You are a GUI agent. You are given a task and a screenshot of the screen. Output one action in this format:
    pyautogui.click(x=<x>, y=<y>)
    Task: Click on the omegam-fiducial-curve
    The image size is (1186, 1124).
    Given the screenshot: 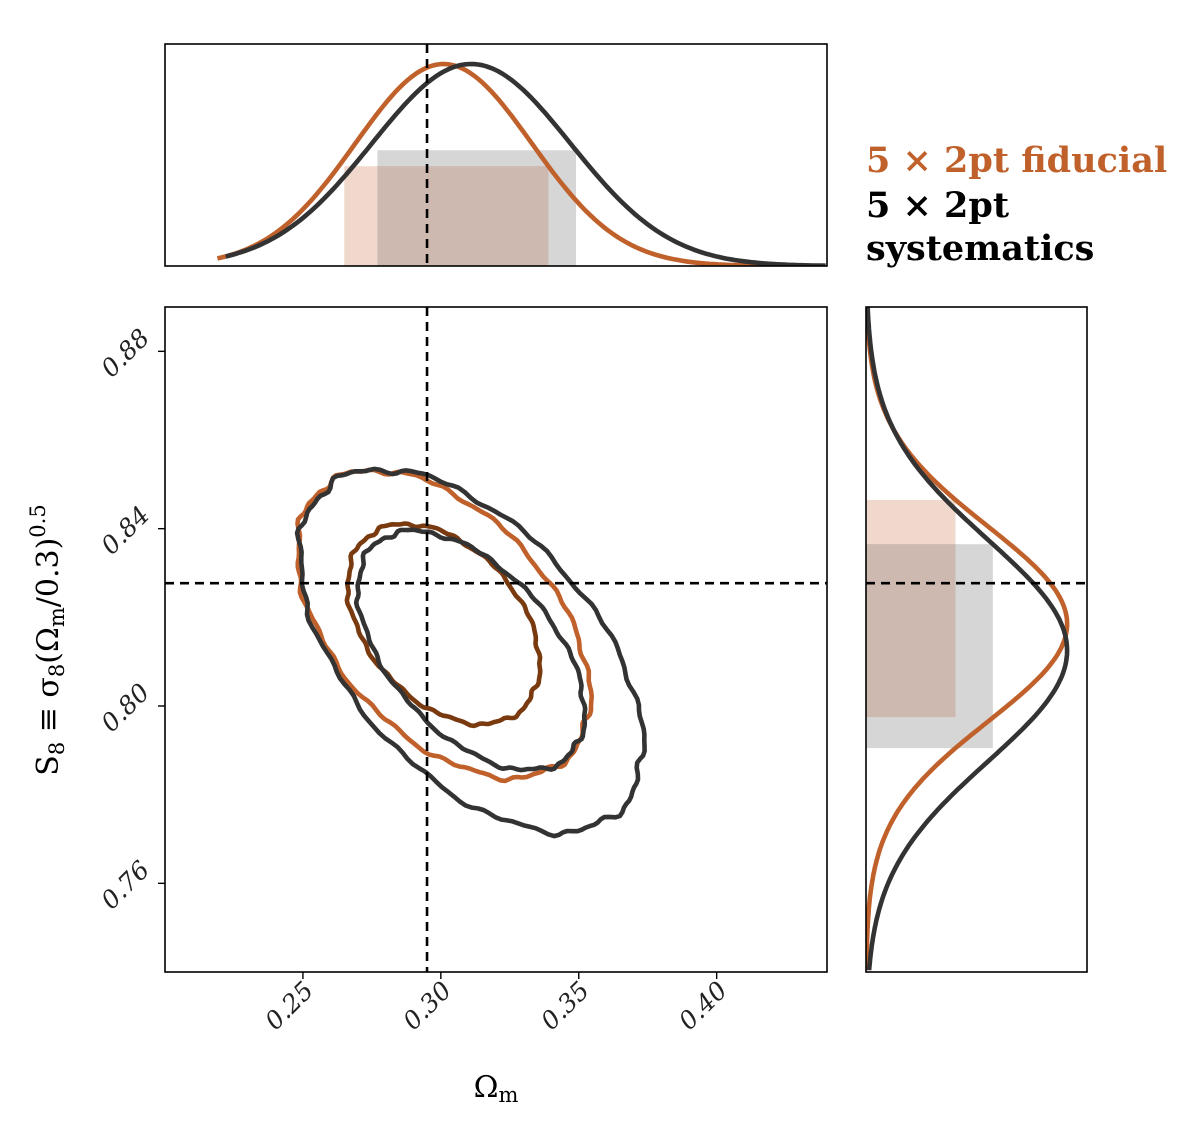 What is the action you would take?
    pyautogui.click(x=521, y=163)
    